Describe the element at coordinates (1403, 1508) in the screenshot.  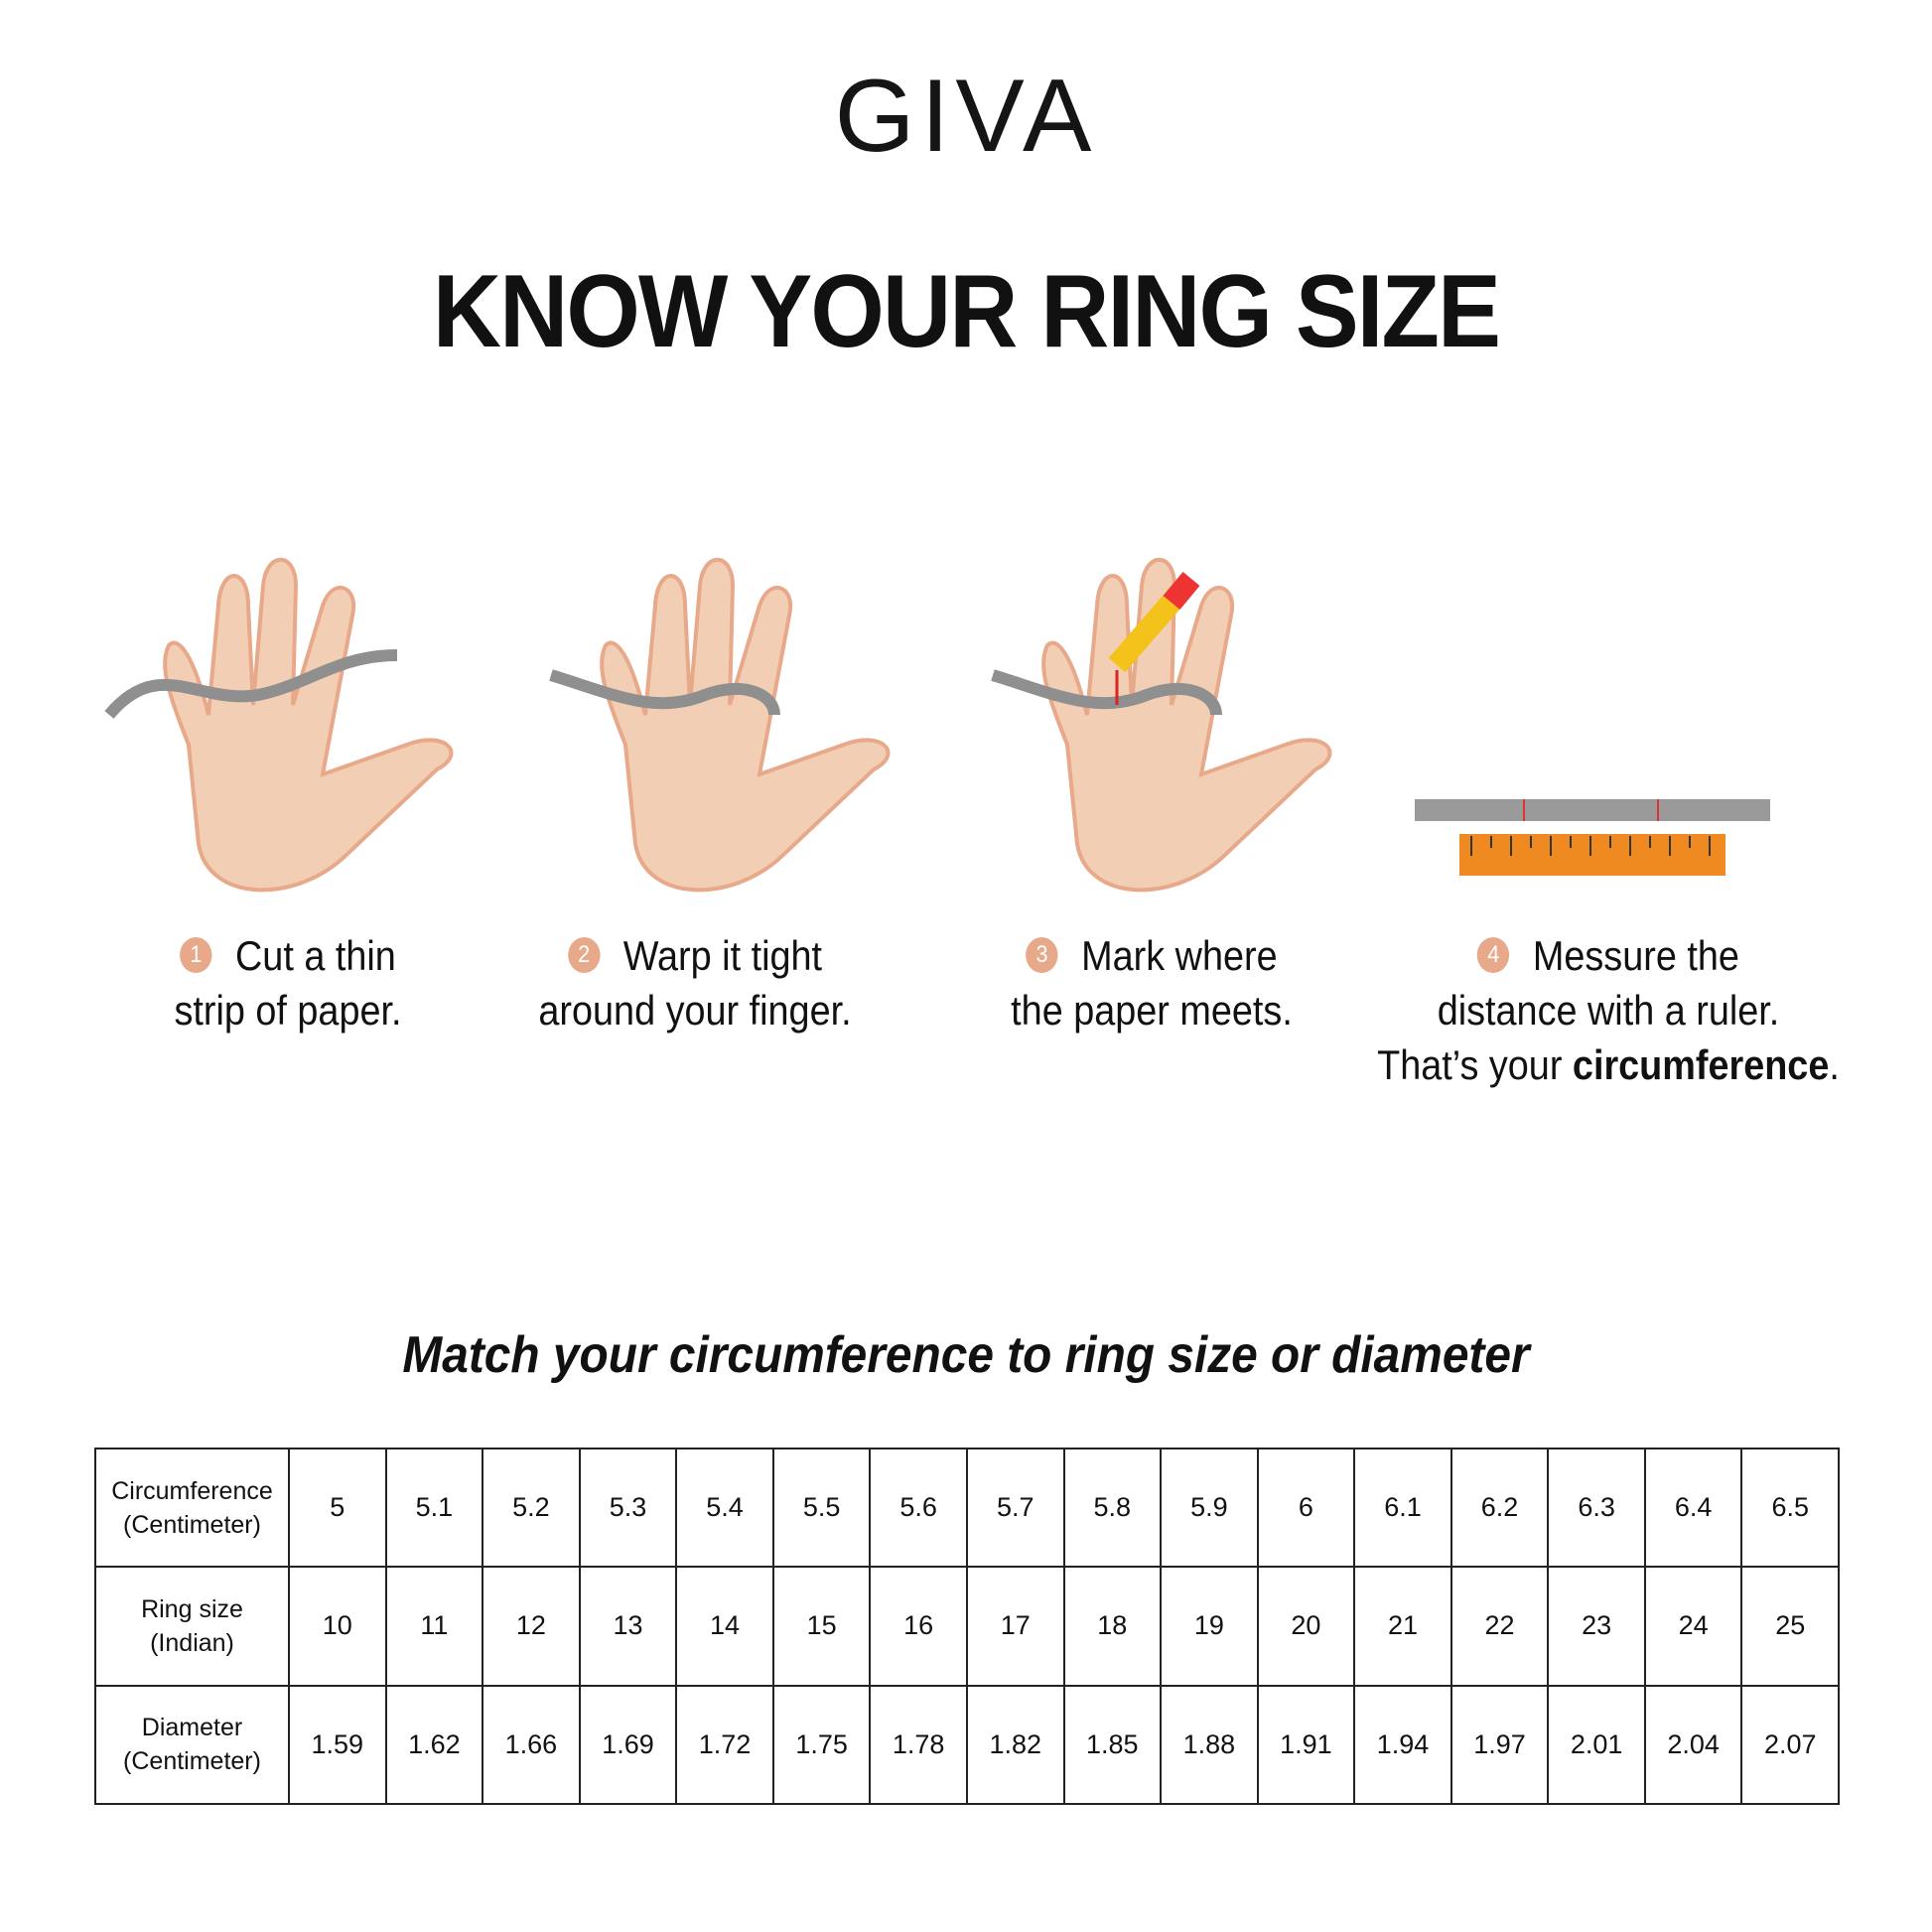
I see `table-cell: 6.1` at that location.